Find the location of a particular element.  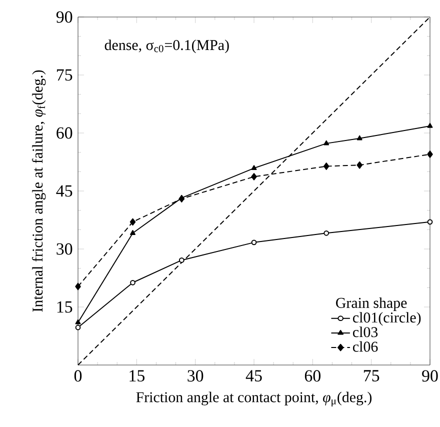

legend-title: Grain shape is located at coordinates (371, 304).